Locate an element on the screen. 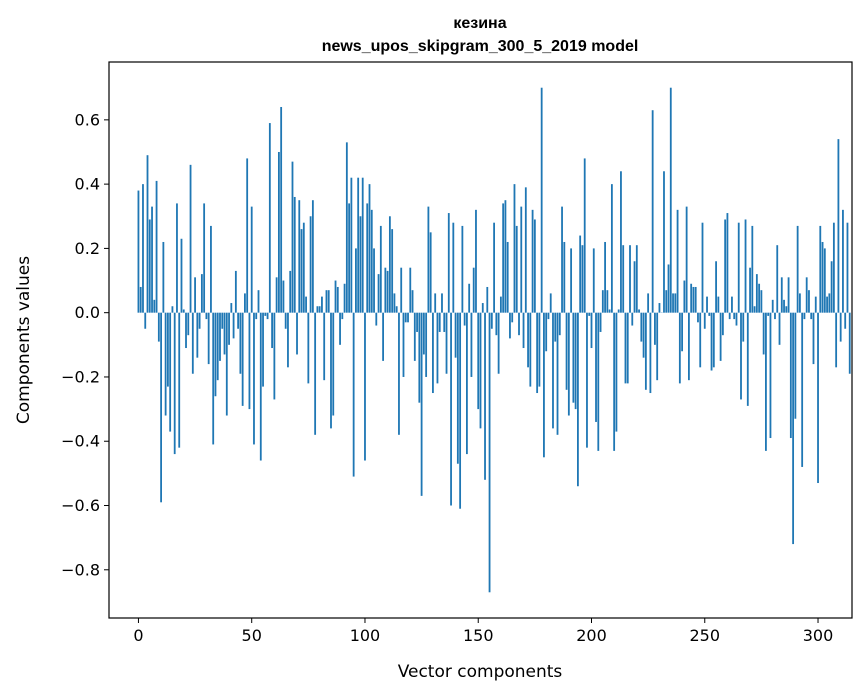 The image size is (867, 696). chart-subtitle: news_upos_skipgram_300_5_2019 model is located at coordinates (480, 46).